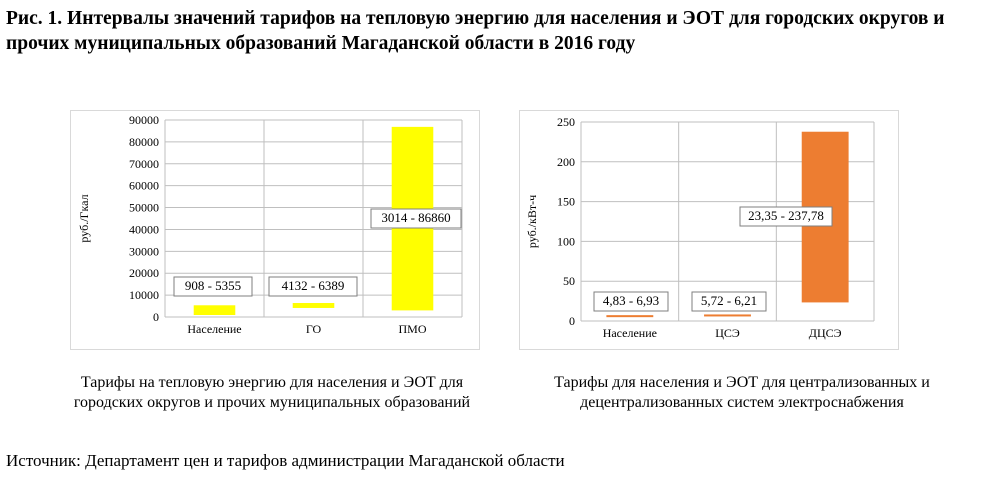 The height and width of the screenshot is (478, 1000). What do you see at coordinates (566, 162) in the screenshot?
I see `elec-ytick-label: 200` at bounding box center [566, 162].